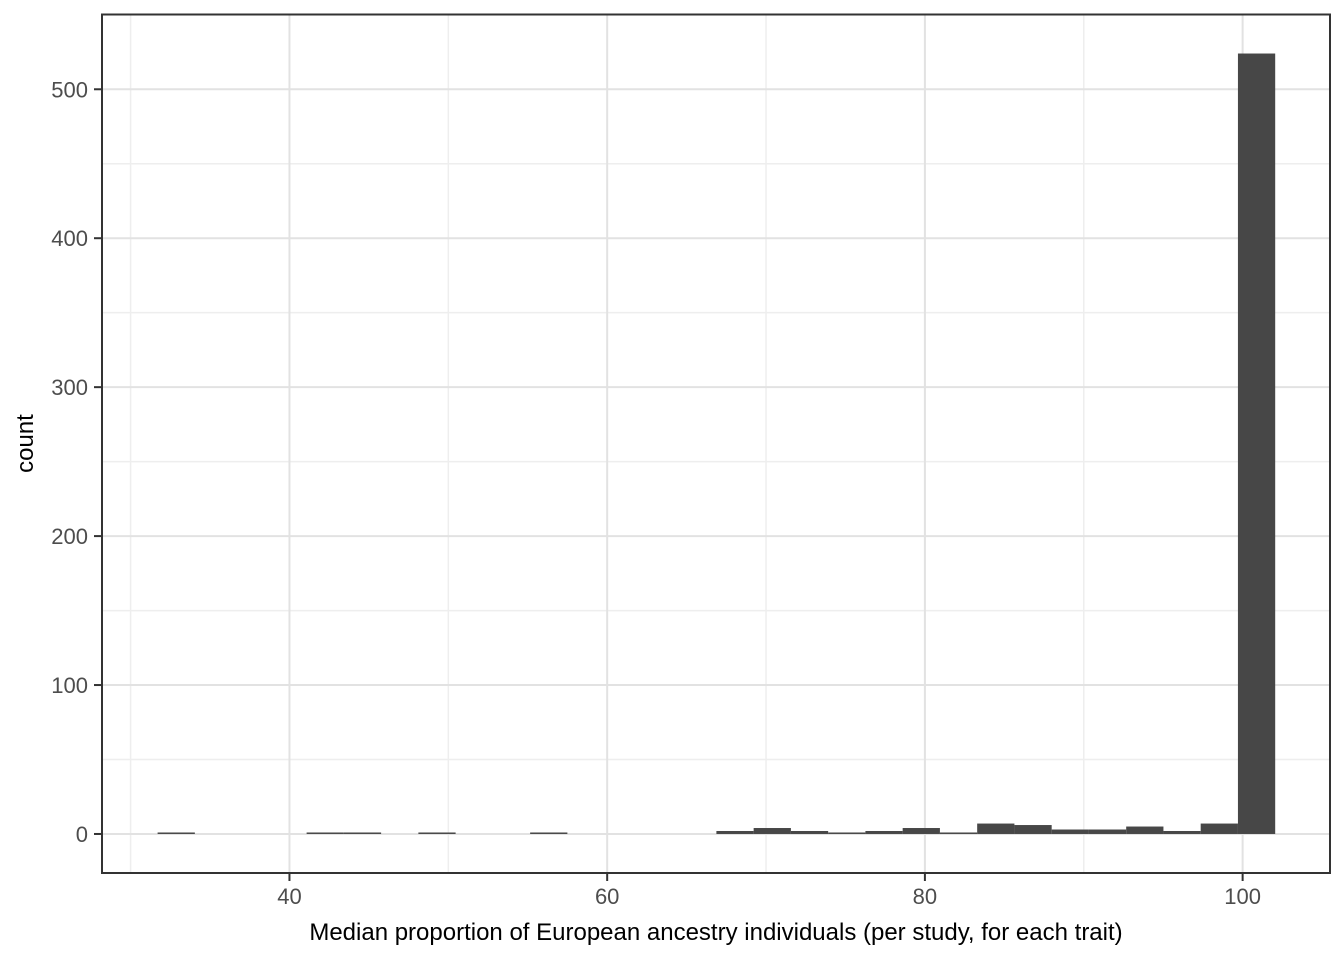 The image size is (1344, 960). What do you see at coordinates (69, 536) in the screenshot?
I see `y-tick-label: 200` at bounding box center [69, 536].